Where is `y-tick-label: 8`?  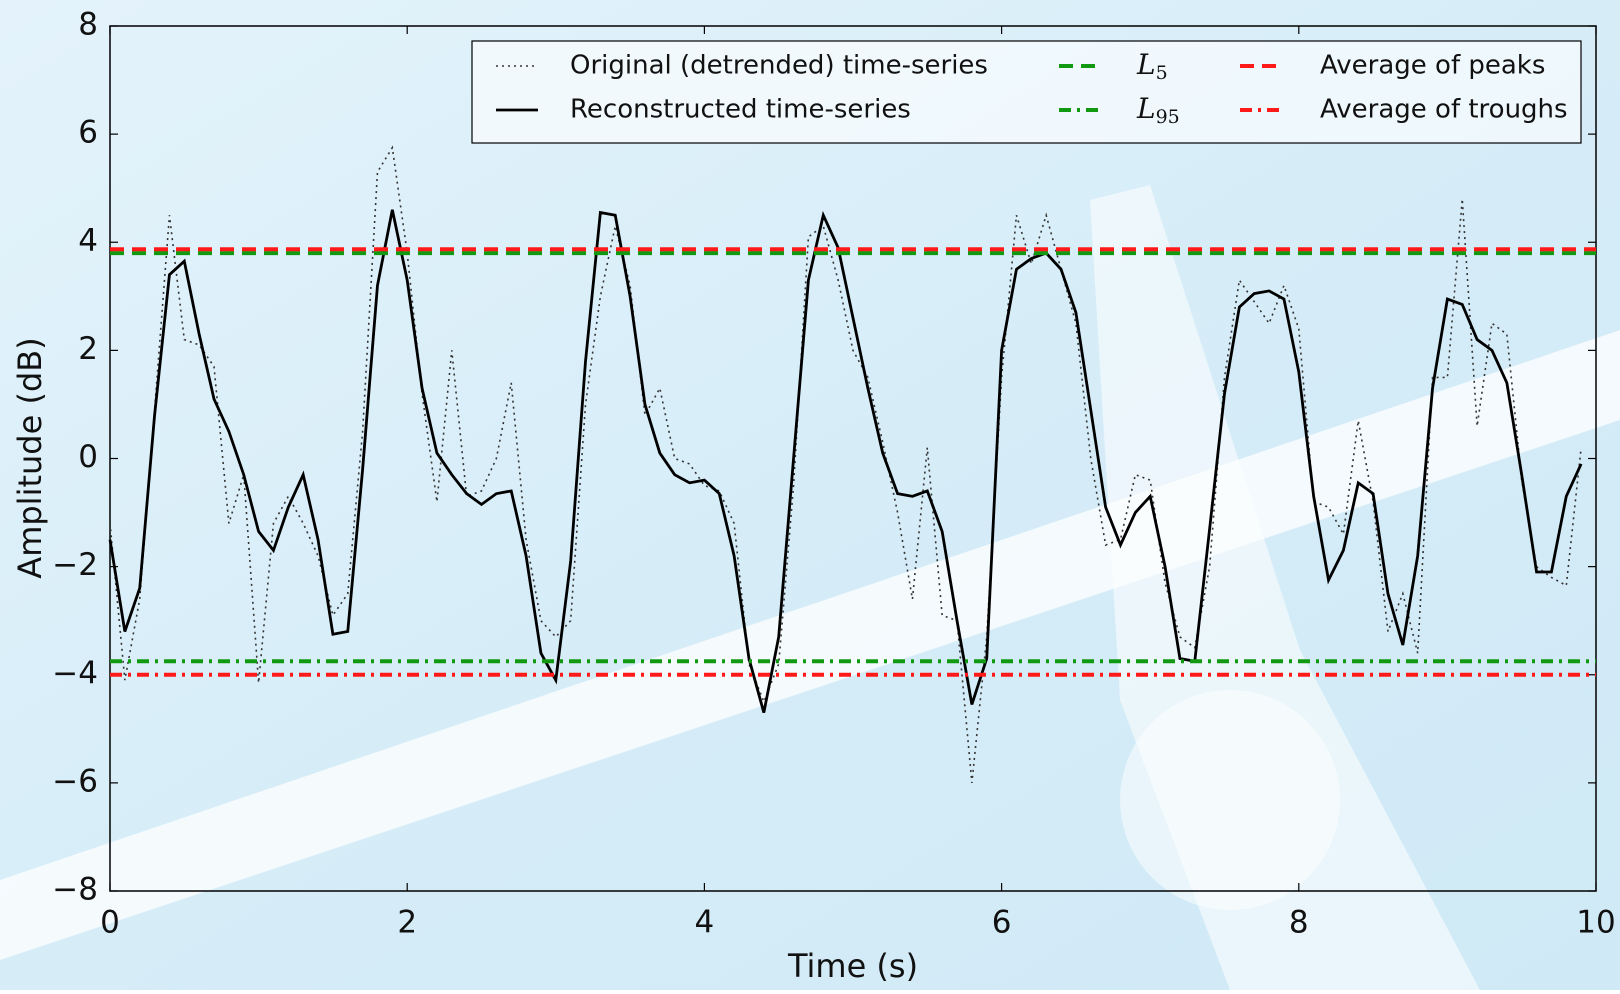 y-tick-label: 8 is located at coordinates (88, 25).